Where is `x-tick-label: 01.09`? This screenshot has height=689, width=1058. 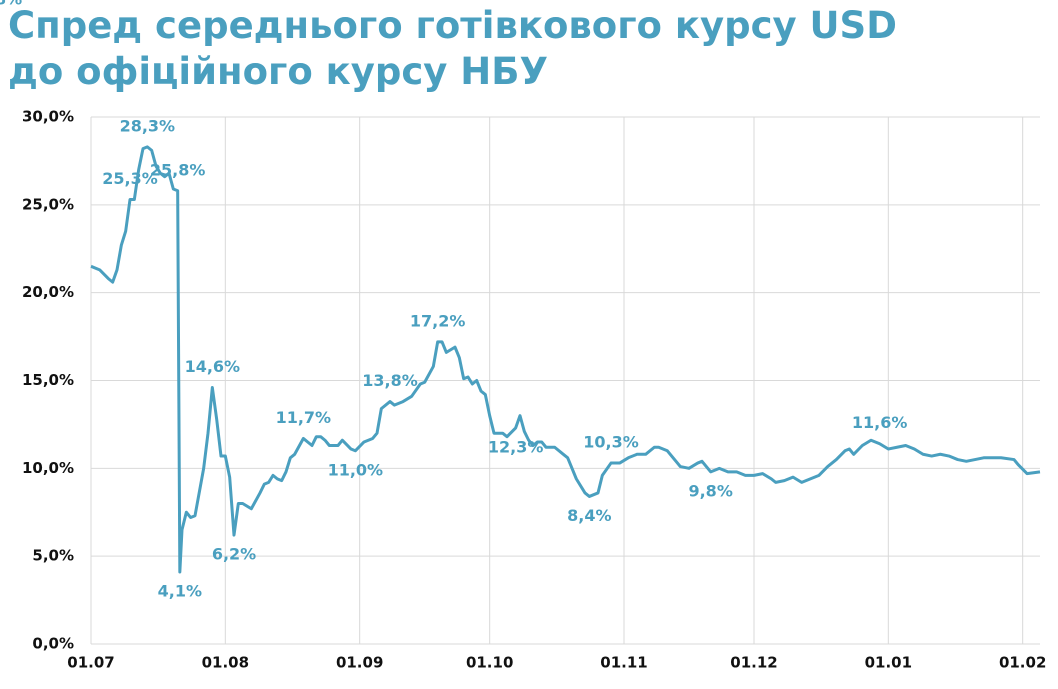 x-tick-label: 01.09 is located at coordinates (359, 663).